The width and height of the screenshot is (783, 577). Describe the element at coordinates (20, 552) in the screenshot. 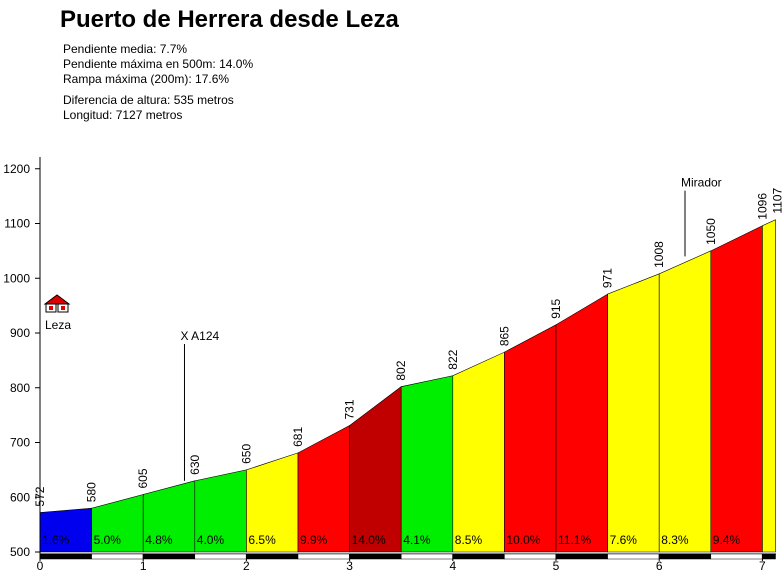

I see `y-tick-label: 500` at that location.